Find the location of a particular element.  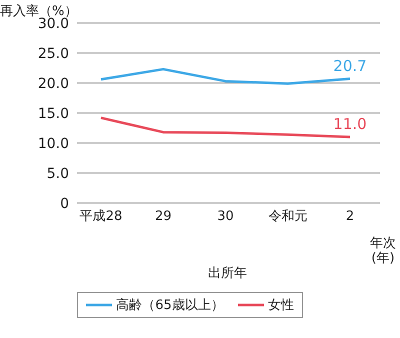

x-tick-label: 令和元 is located at coordinates (288, 216).